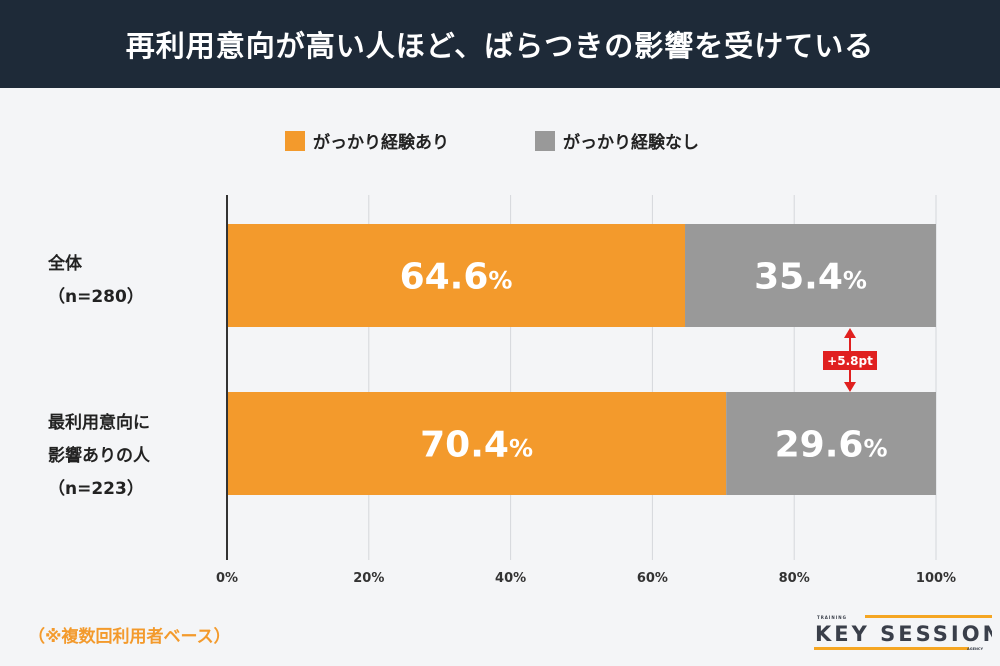 The width and height of the screenshot is (1000, 666). Describe the element at coordinates (794, 578) in the screenshot. I see `x-tick-label: 80%` at that location.